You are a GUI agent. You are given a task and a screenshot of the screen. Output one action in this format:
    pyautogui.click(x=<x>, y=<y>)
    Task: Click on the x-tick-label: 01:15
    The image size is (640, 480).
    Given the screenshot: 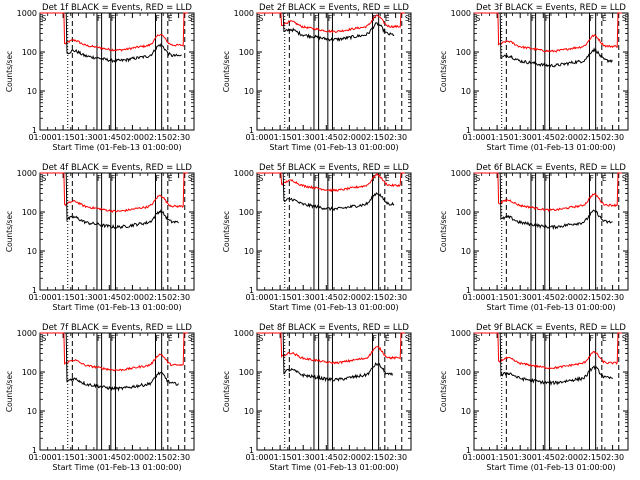 What is the action you would take?
    pyautogui.click(x=63, y=297)
    